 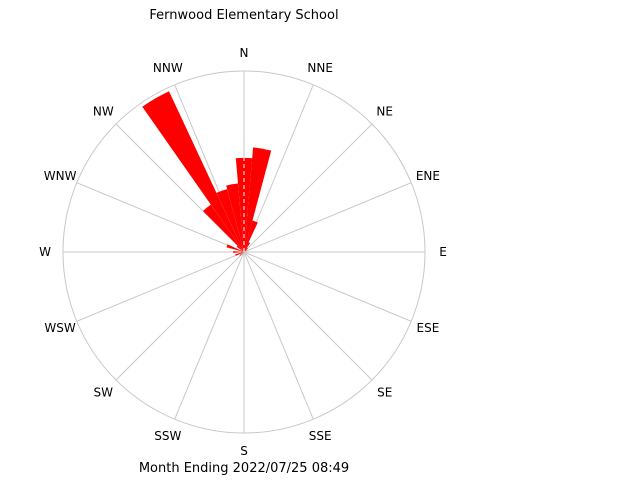 I want to click on direction-label-wnw: WNW, so click(x=60, y=176).